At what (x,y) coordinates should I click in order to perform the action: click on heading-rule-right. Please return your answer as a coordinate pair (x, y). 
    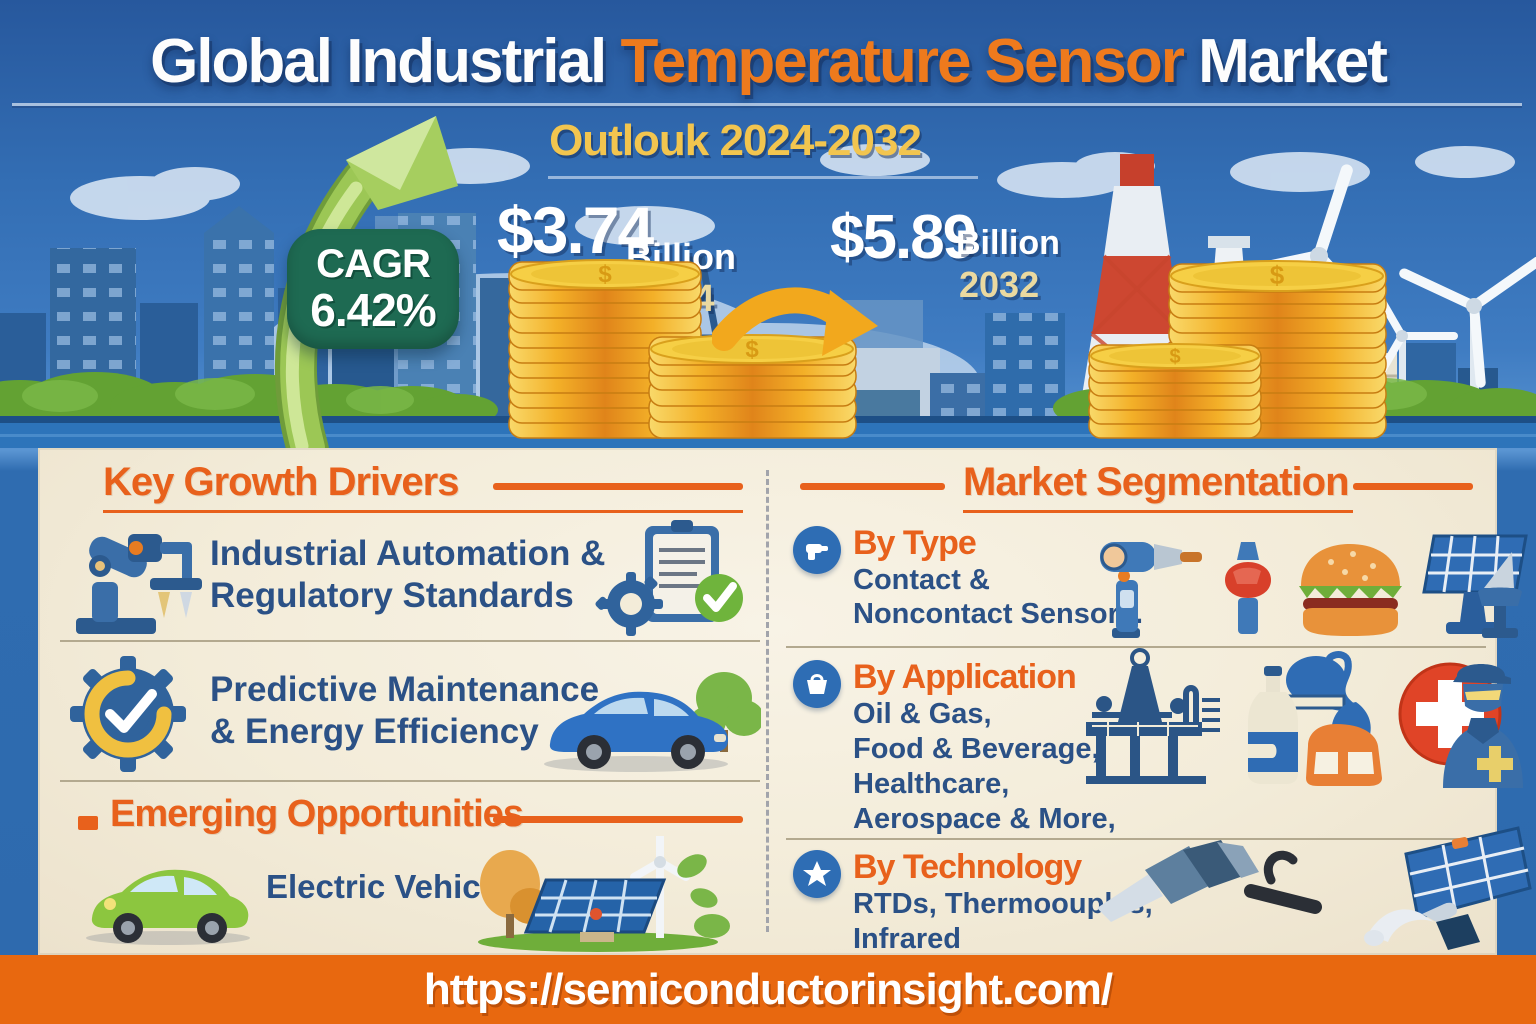
    Looking at the image, I should click on (1413, 486).